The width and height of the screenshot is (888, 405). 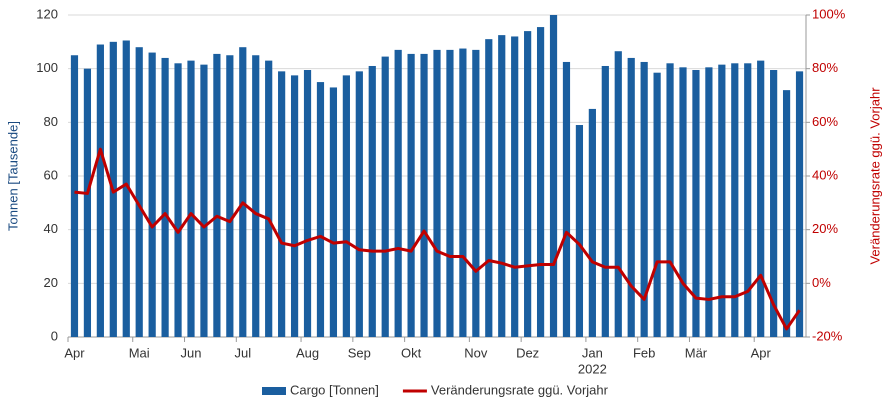 I want to click on y2-tick-label: 20%, so click(x=825, y=228).